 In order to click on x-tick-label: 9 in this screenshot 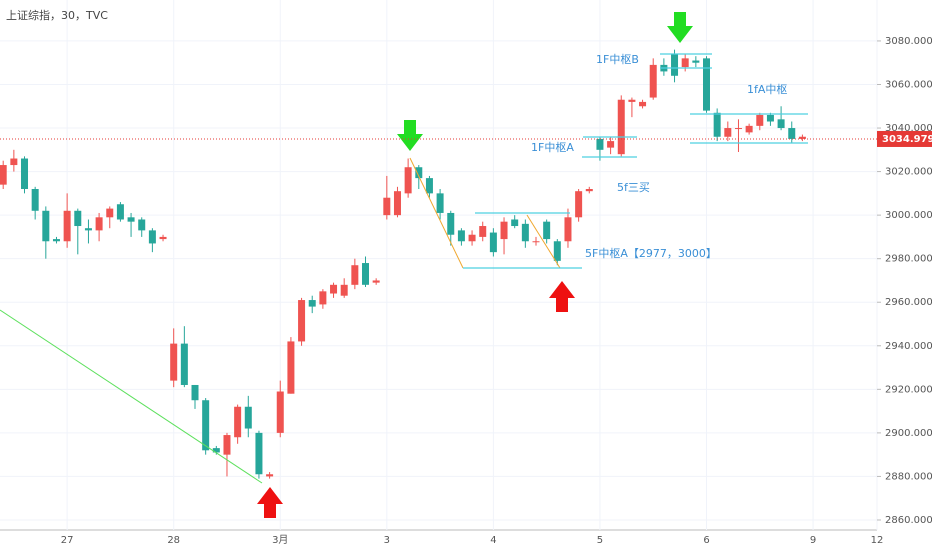, I will do `click(813, 540)`.